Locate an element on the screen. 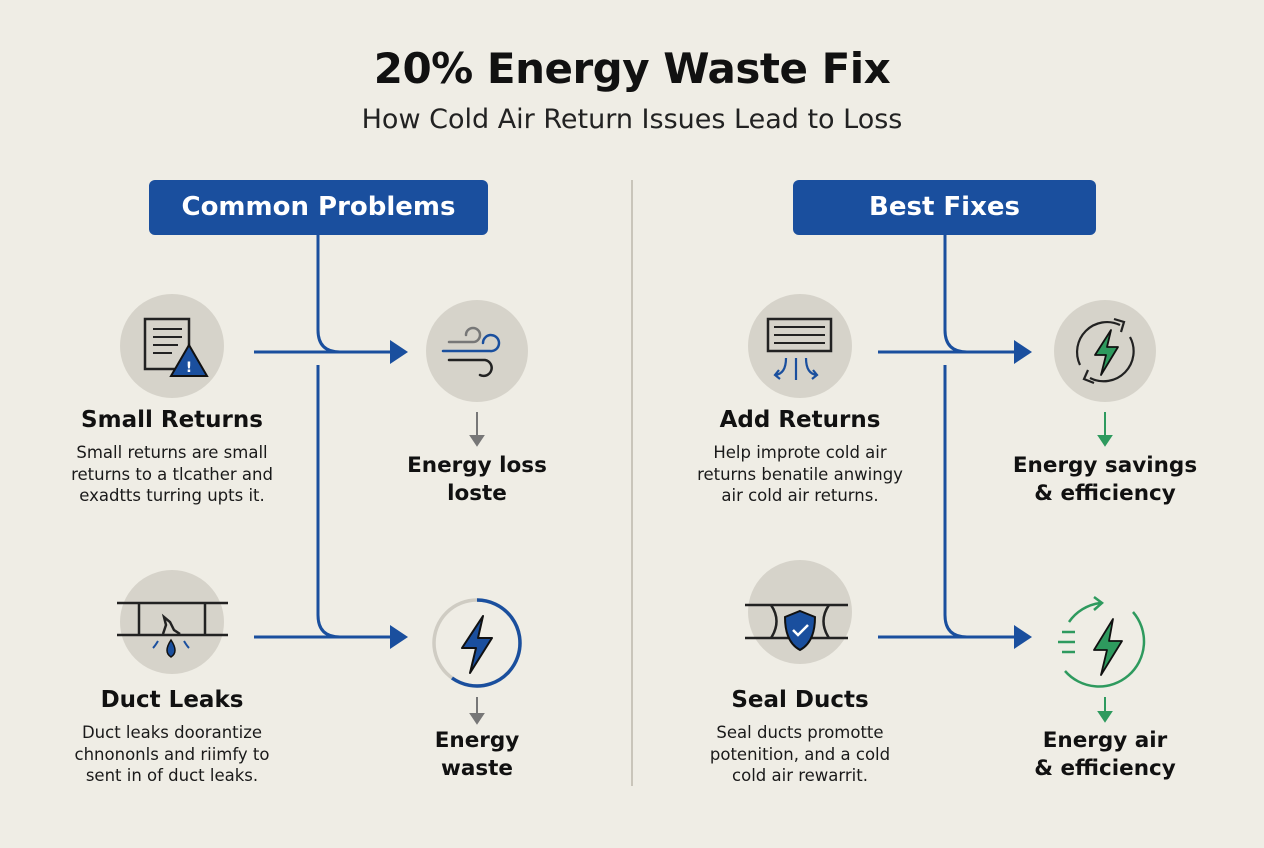  problems-connectors is located at coordinates (323, 436).